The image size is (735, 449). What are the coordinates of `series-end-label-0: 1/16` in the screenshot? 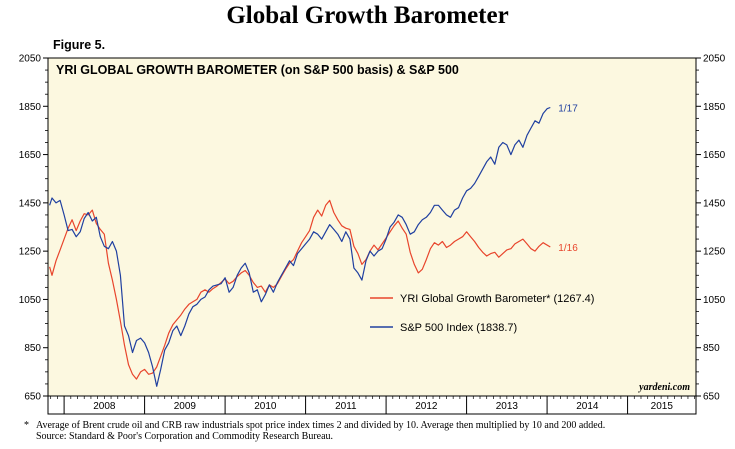 It's located at (568, 248).